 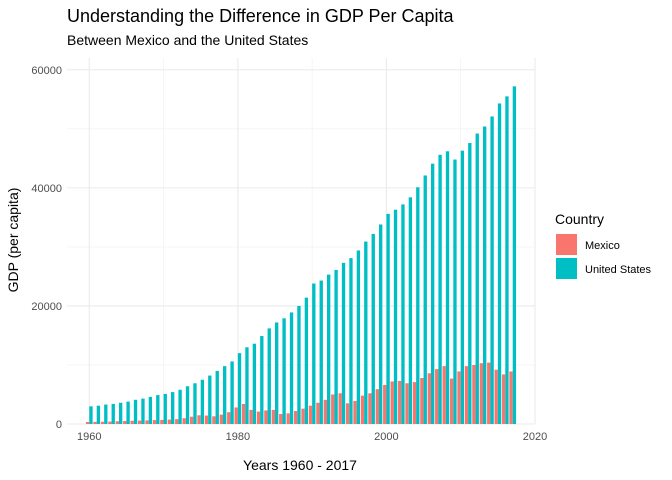 I want to click on bar-mexico-2003, so click(x=407, y=403).